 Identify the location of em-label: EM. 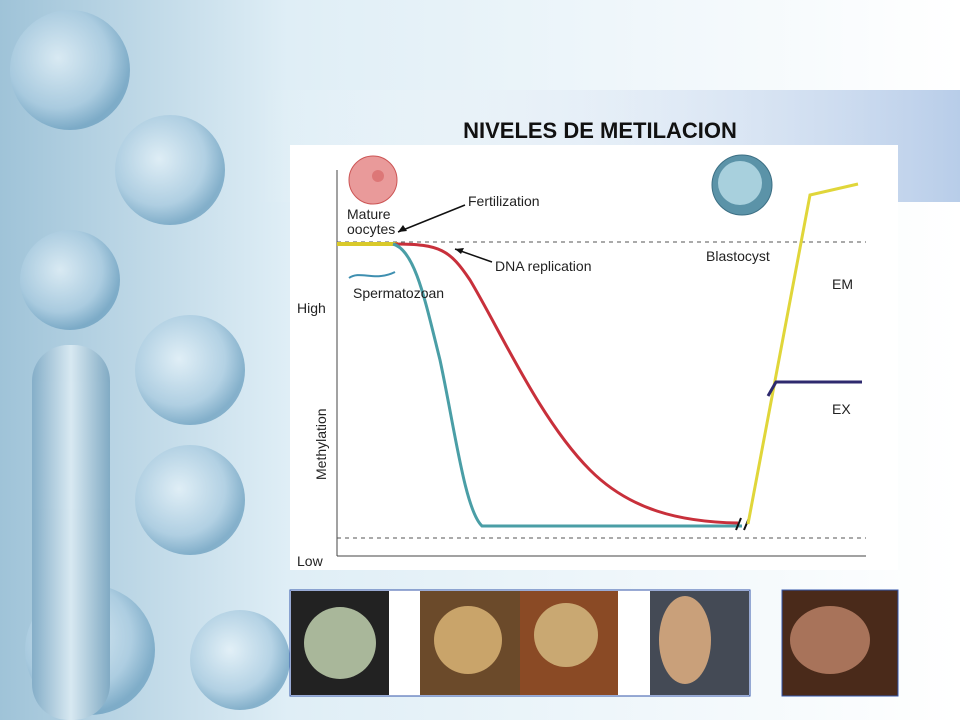
(842, 284).